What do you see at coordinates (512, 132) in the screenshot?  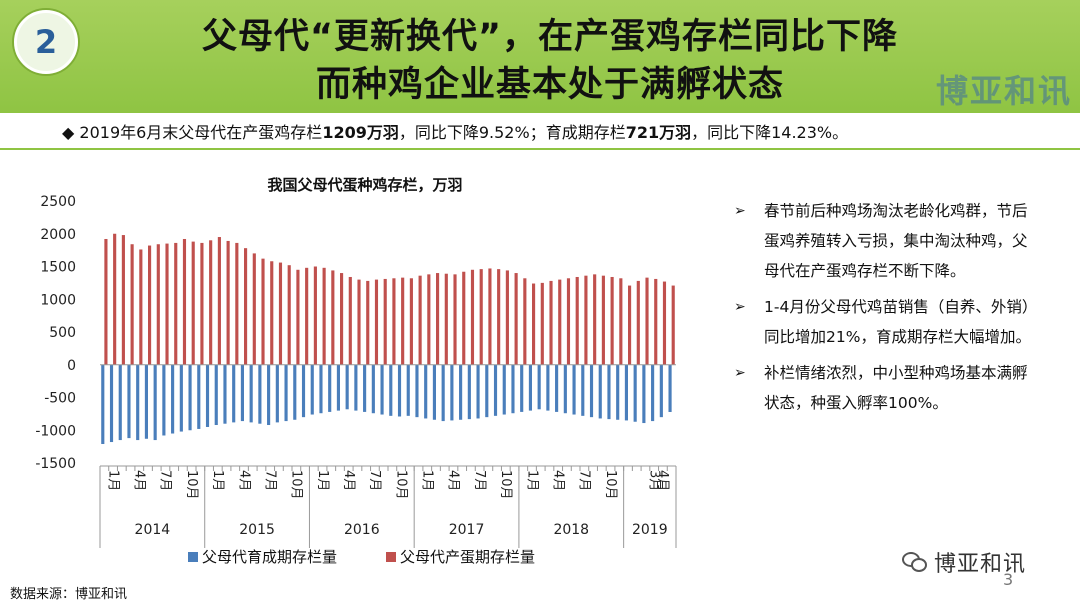 I see `summary-text-2: ，同比下降9.52%；育成期存栏` at bounding box center [512, 132].